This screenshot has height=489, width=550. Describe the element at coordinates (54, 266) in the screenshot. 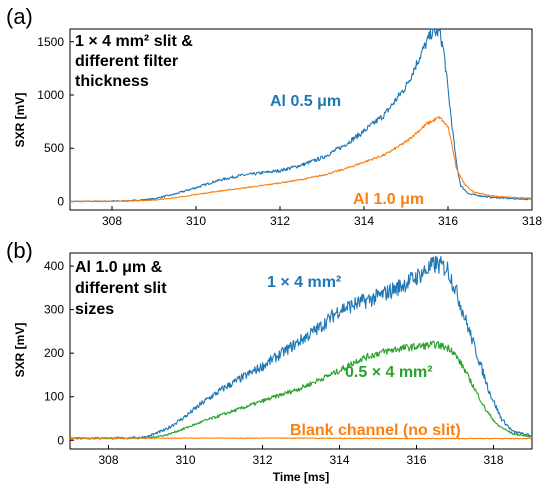

I see `y-tick-label: 400` at that location.